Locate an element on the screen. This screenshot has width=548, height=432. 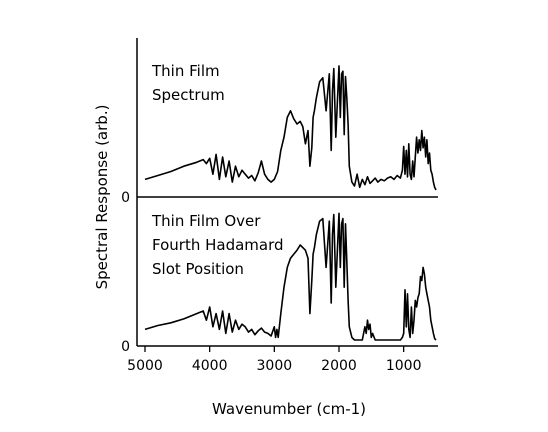
bottom-annotation-line: Thin Film Over is located at coordinates (206, 221).